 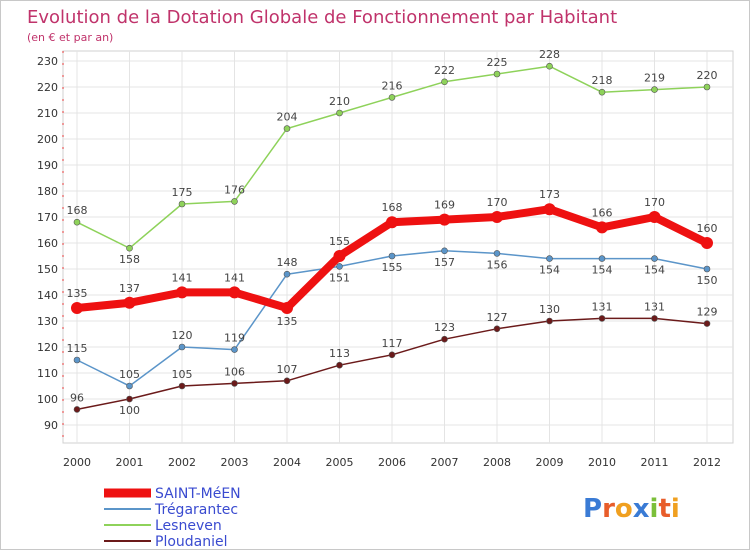 I want to click on data-label-lesneven: 210, so click(x=339, y=101).